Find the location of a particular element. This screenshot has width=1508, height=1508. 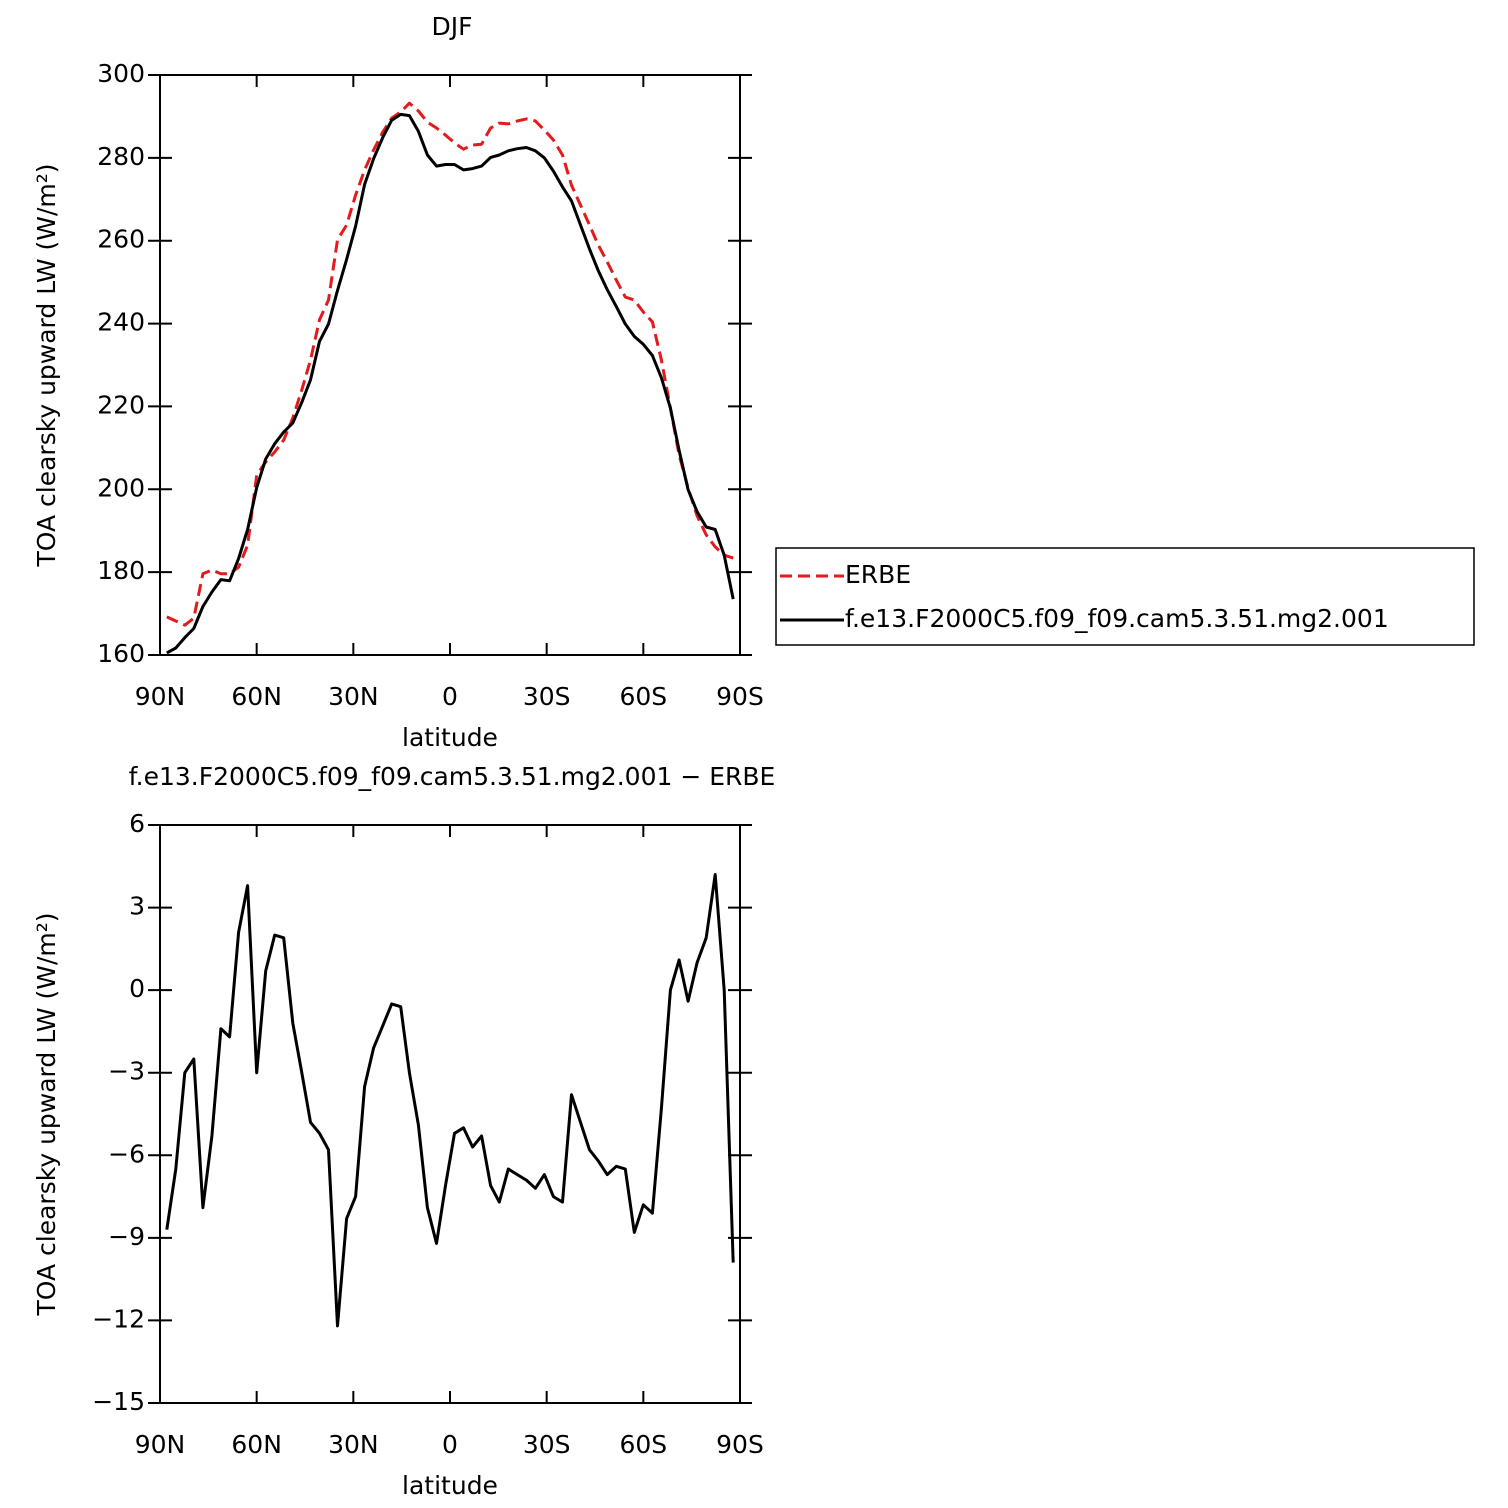

legend-label: ERBE is located at coordinates (878, 574).